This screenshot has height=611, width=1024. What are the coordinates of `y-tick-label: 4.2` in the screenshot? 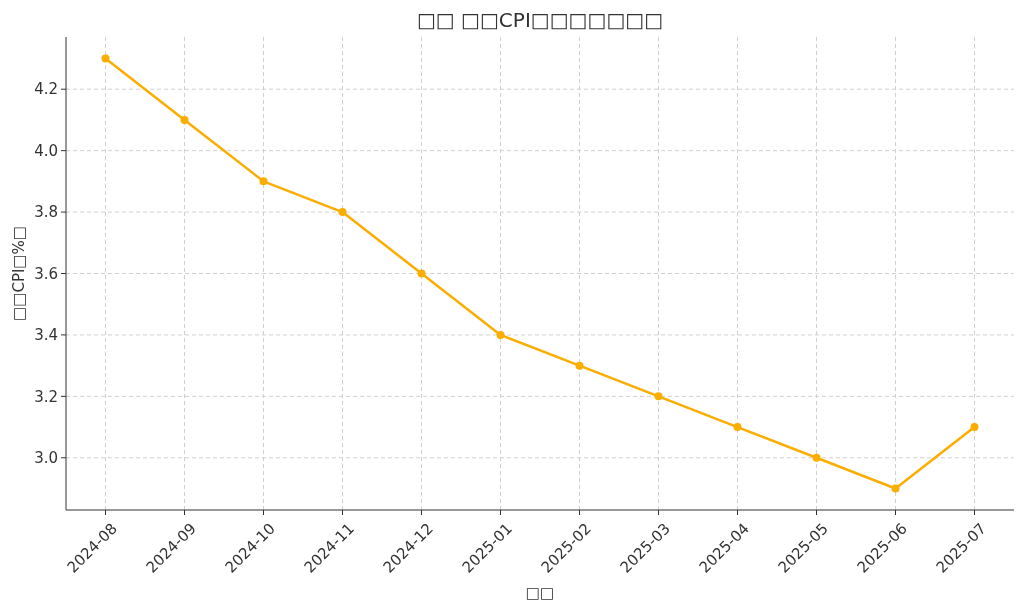 It's located at (46, 89).